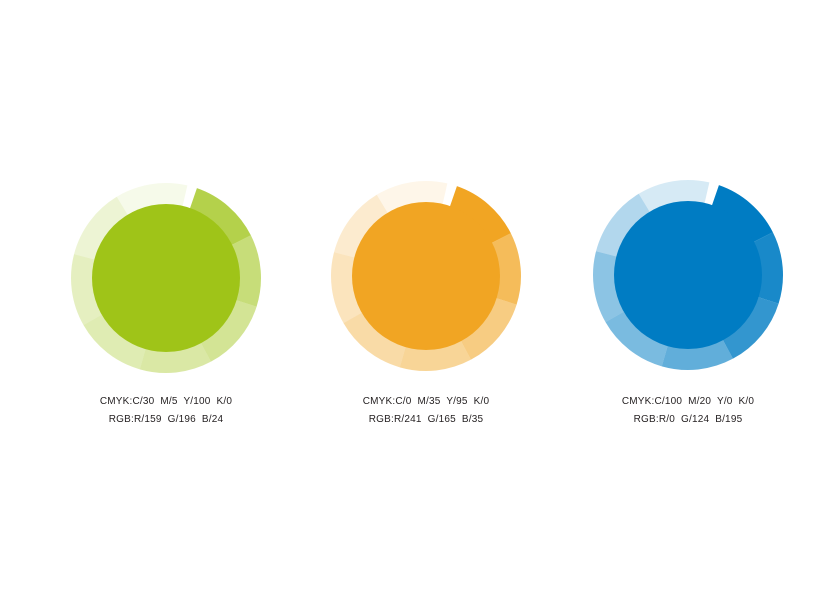 This screenshot has height=597, width=838. I want to click on blue-color-disc, so click(688, 275).